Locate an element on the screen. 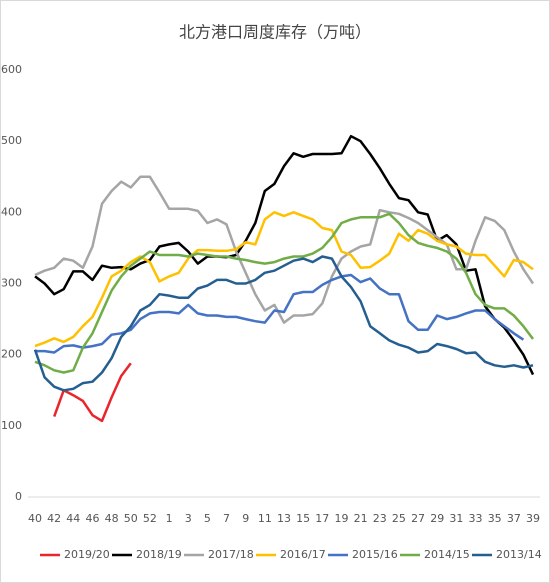 This screenshot has height=583, width=550. x-tick-label: 46 is located at coordinates (92, 518).